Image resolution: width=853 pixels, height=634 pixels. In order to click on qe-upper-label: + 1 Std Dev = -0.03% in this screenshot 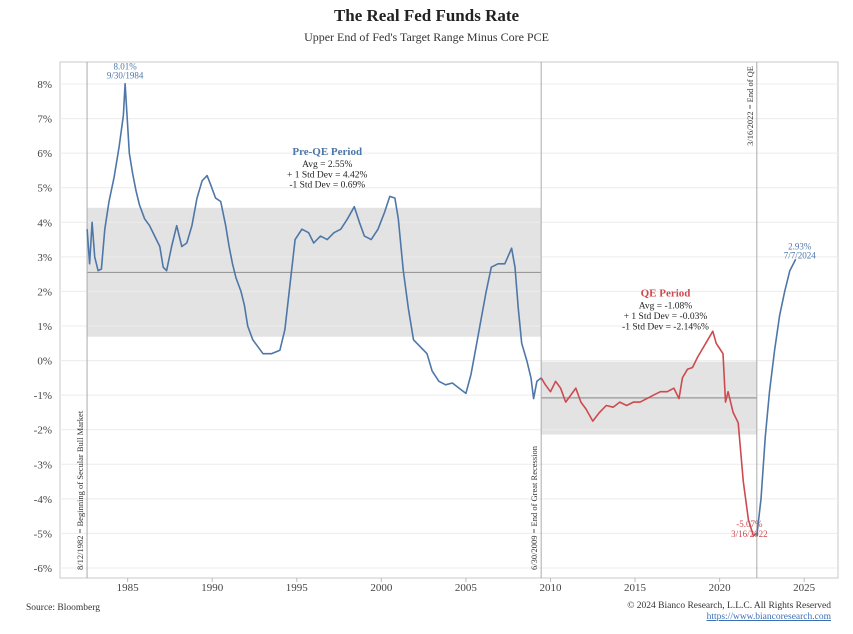, I will do `click(666, 317)`.